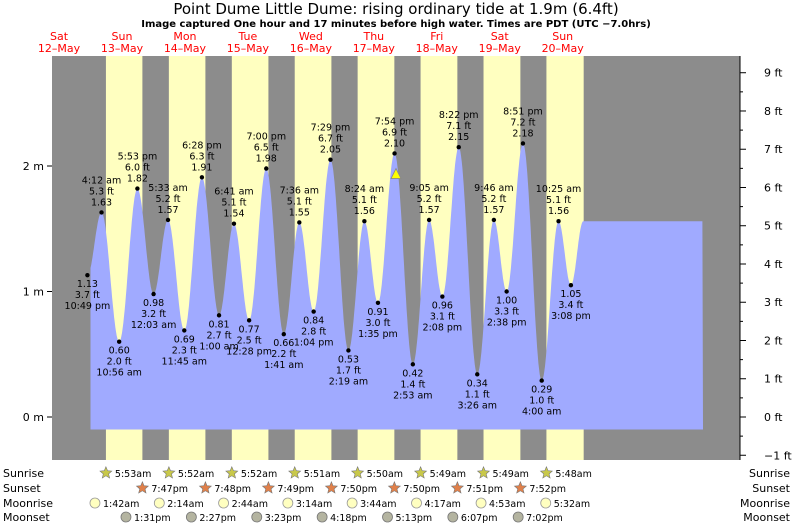 The image size is (793, 524). Describe the element at coordinates (523, 111) in the screenshot. I see `tide-time: 8:51 pm` at that location.